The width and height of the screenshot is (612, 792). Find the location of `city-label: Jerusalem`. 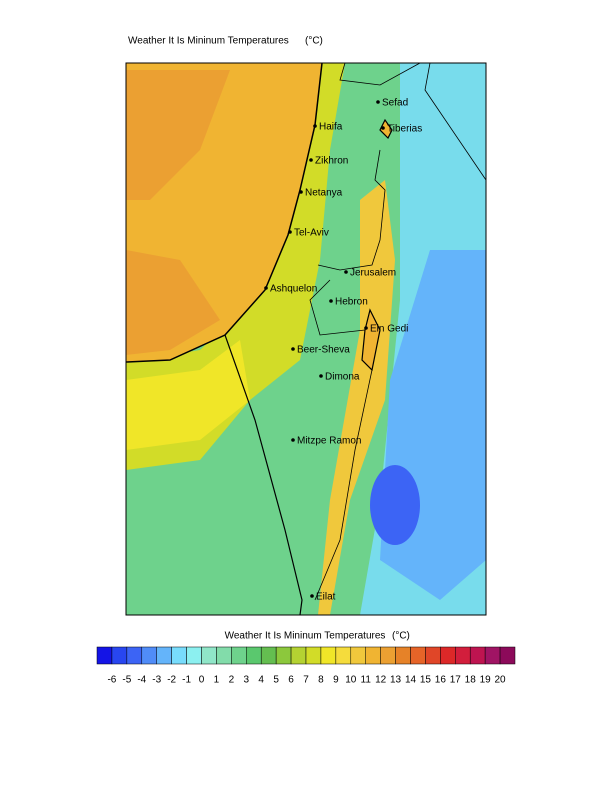

city-label: Jerusalem is located at coordinates (373, 273).